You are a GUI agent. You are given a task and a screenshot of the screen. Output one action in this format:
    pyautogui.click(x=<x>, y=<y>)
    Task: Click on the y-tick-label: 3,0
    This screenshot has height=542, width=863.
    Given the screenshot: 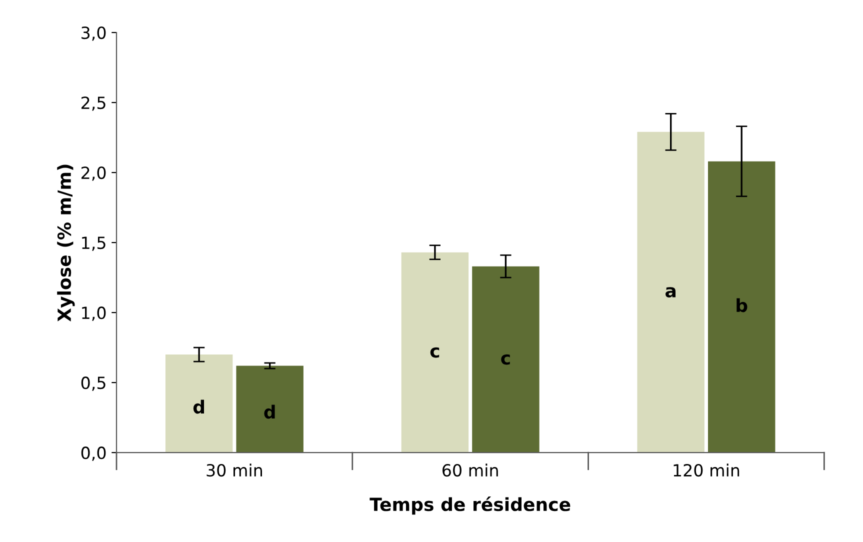 What is the action you would take?
    pyautogui.click(x=94, y=33)
    